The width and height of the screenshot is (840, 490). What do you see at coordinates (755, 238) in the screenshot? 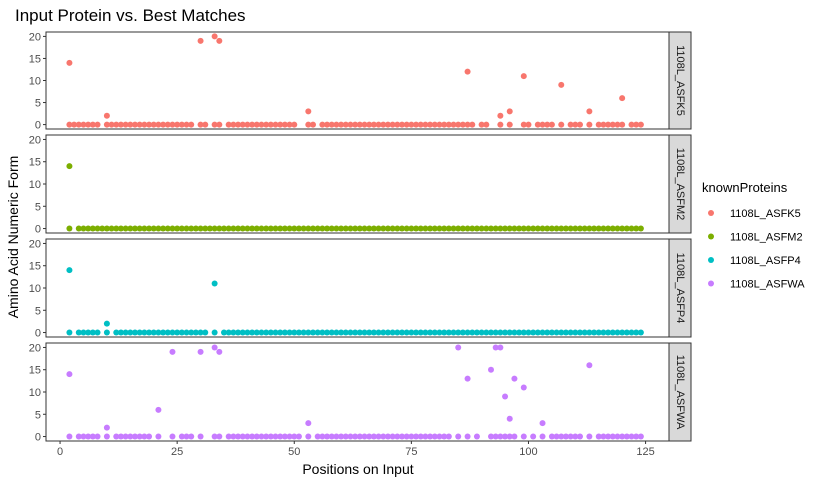
I see `legend-item: 1108L_ASFM2` at bounding box center [755, 238].